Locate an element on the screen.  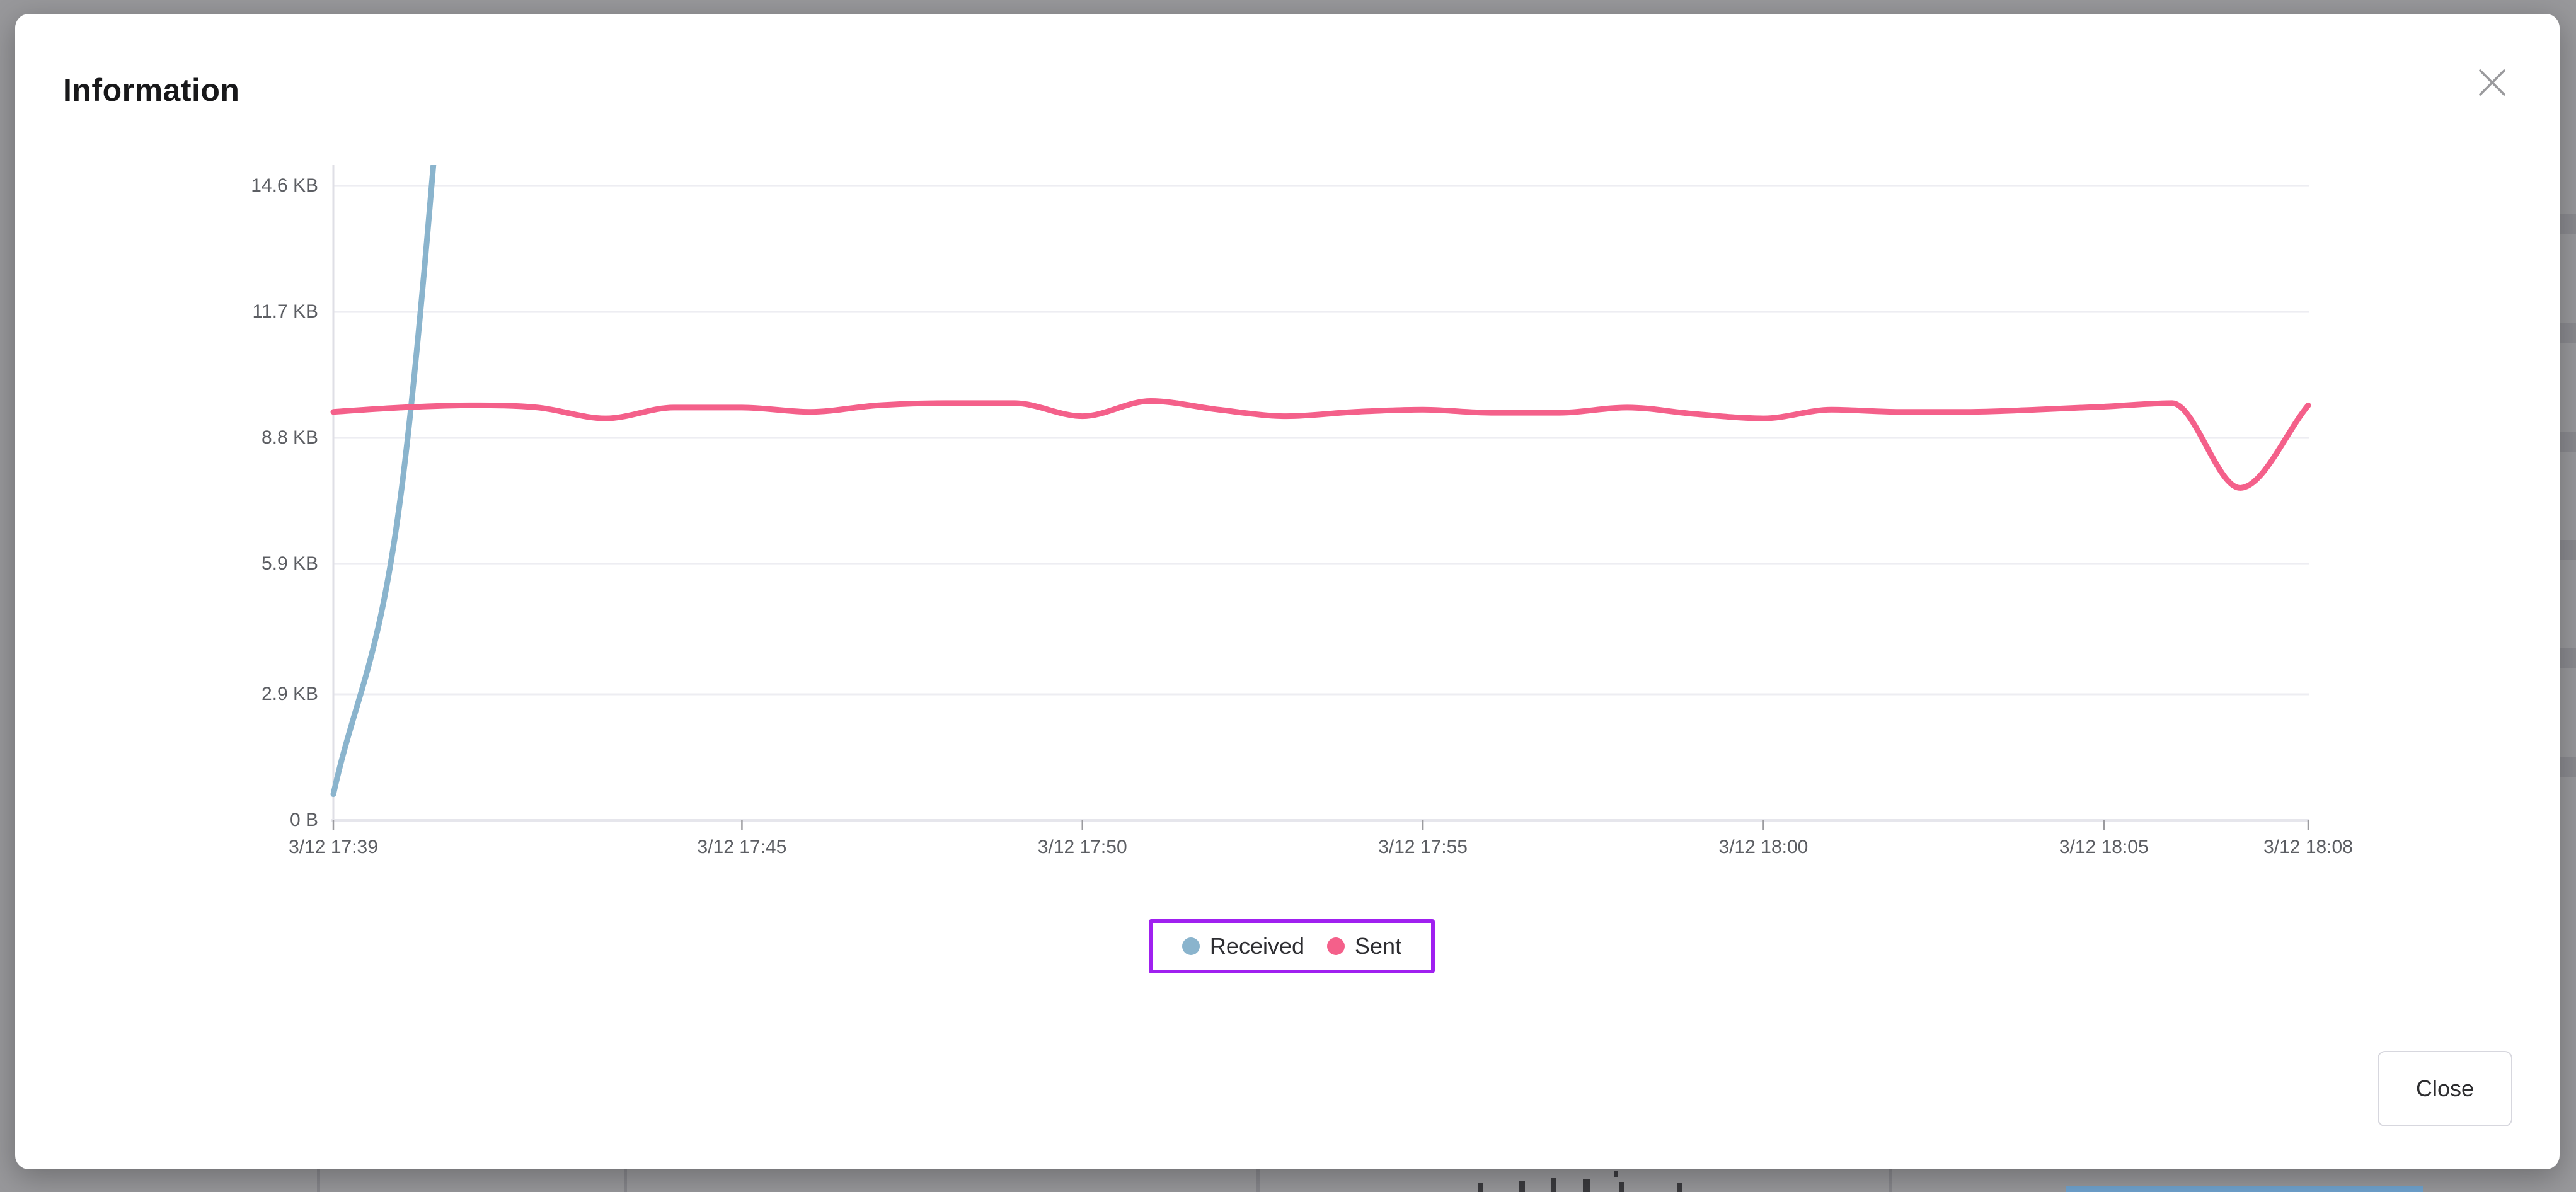
legend-item-sent: Sent is located at coordinates (1364, 947).